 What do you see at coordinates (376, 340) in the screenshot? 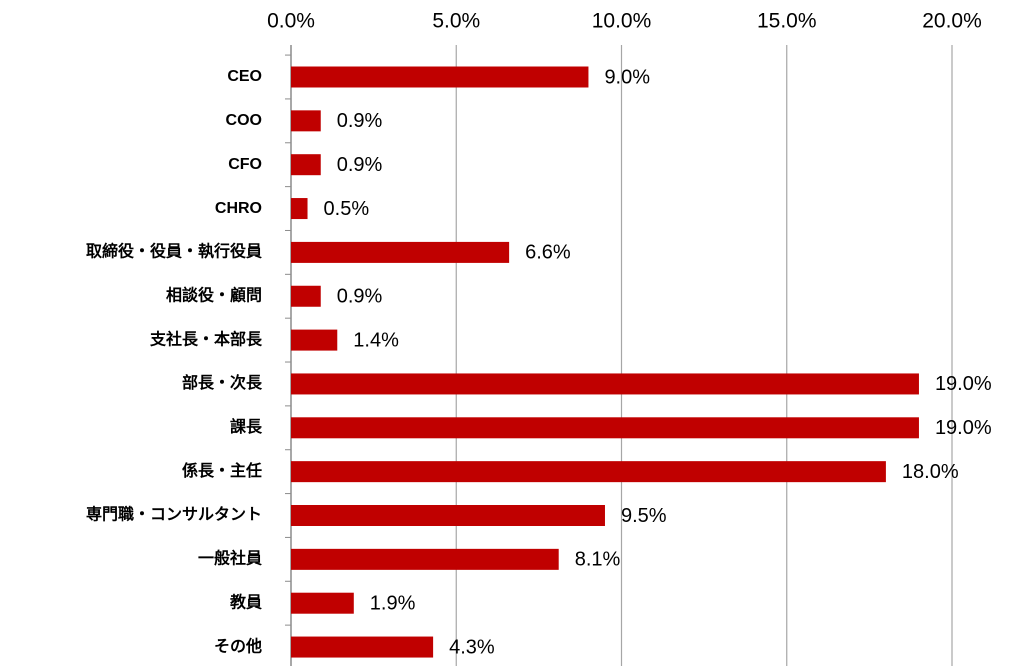
I see `data-label: 1.4%` at bounding box center [376, 340].